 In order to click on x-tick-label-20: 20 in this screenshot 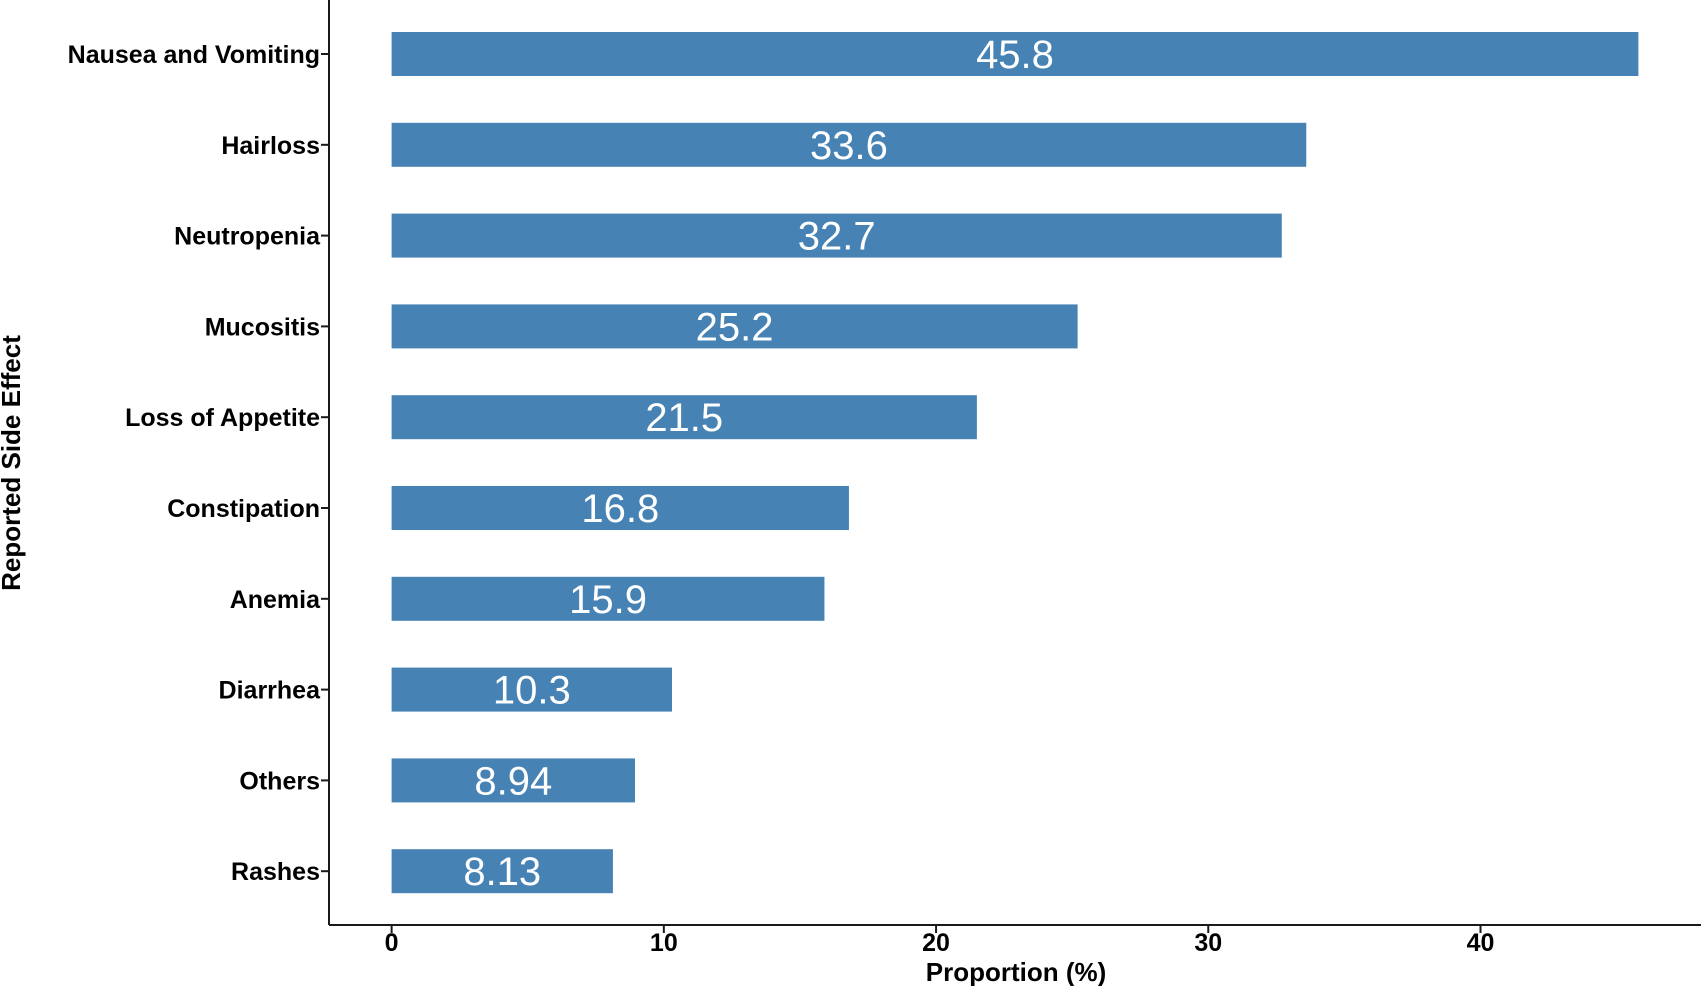, I will do `click(936, 943)`.